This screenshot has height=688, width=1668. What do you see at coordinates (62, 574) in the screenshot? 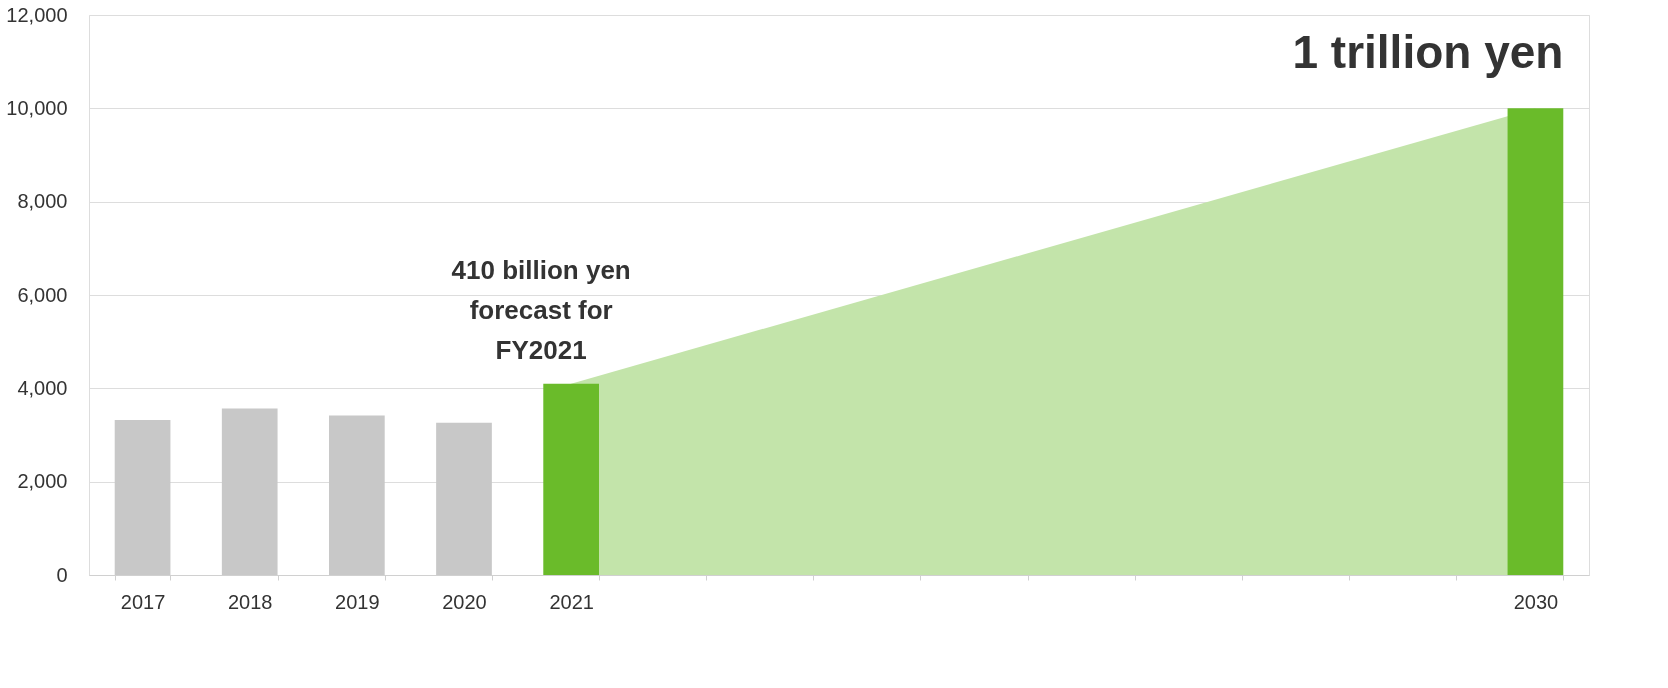
I see `y-tick-label: 0` at bounding box center [62, 574].